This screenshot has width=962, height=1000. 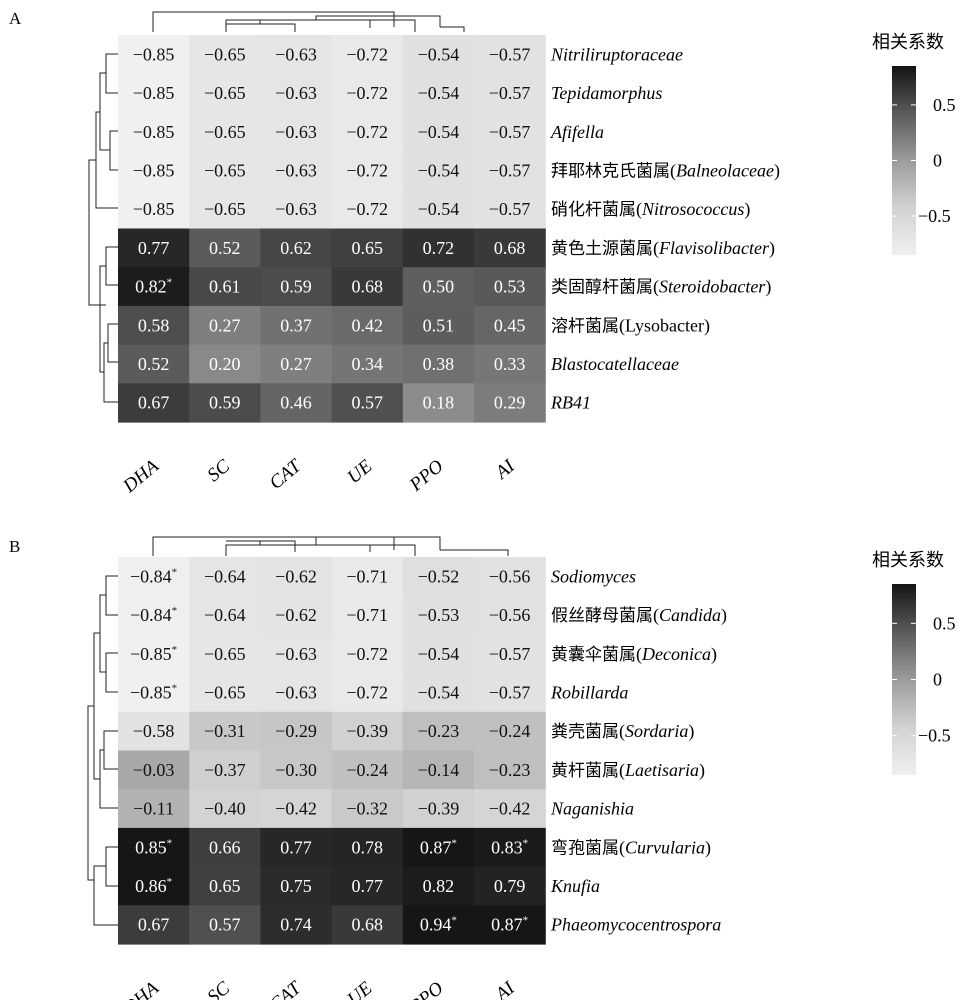 I want to click on row-label: Blastocatellaceae, so click(x=615, y=364).